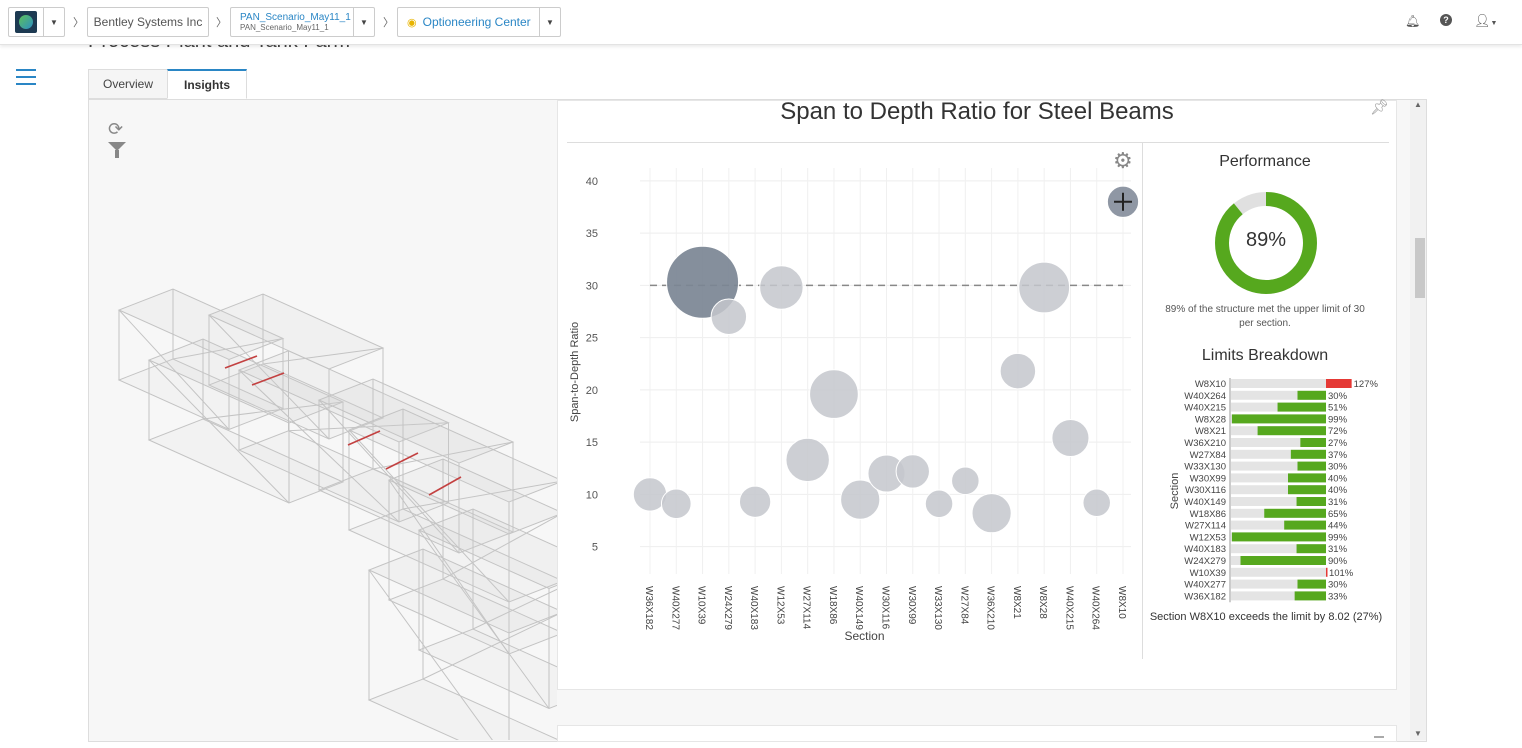 Image resolution: width=1522 pixels, height=748 pixels. Describe the element at coordinates (26, 22) in the screenshot. I see `app-logo-icon` at that location.